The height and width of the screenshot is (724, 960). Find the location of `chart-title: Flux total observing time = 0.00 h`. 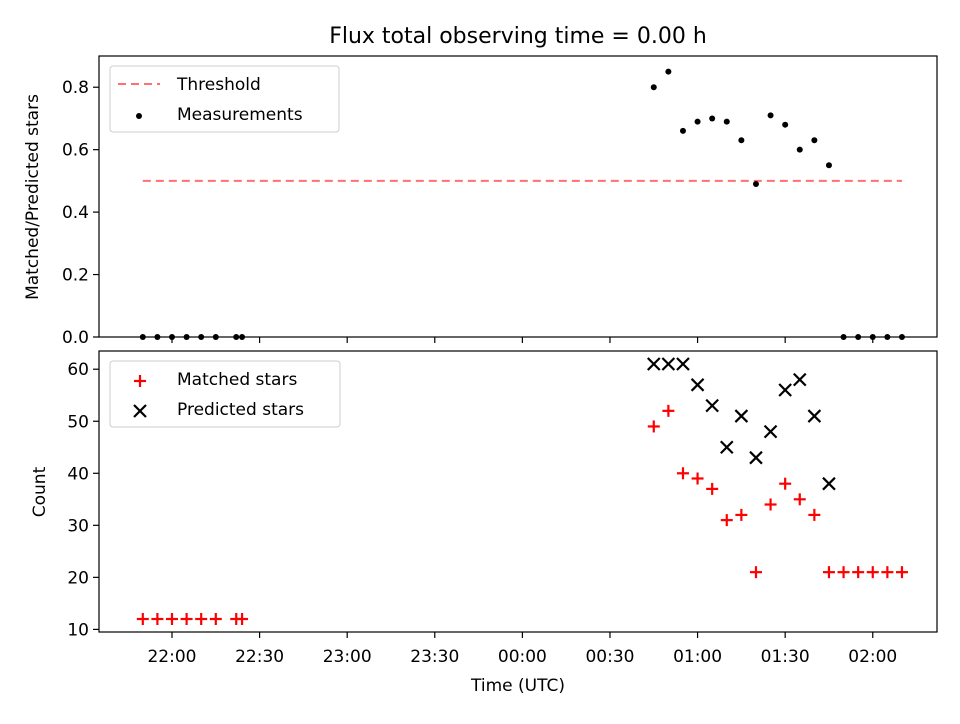

chart-title: Flux total observing time = 0.00 h is located at coordinates (518, 36).